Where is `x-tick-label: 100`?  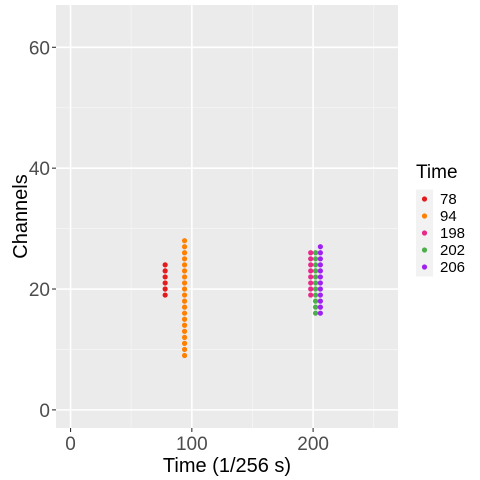 x-tick-label: 100 is located at coordinates (192, 444).